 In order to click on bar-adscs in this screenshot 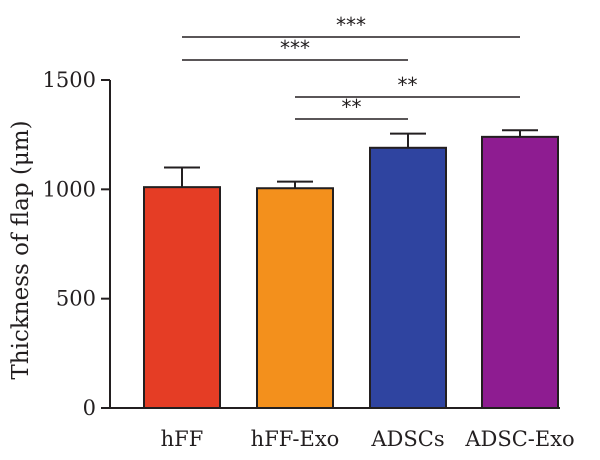, I will do `click(408, 278)`.